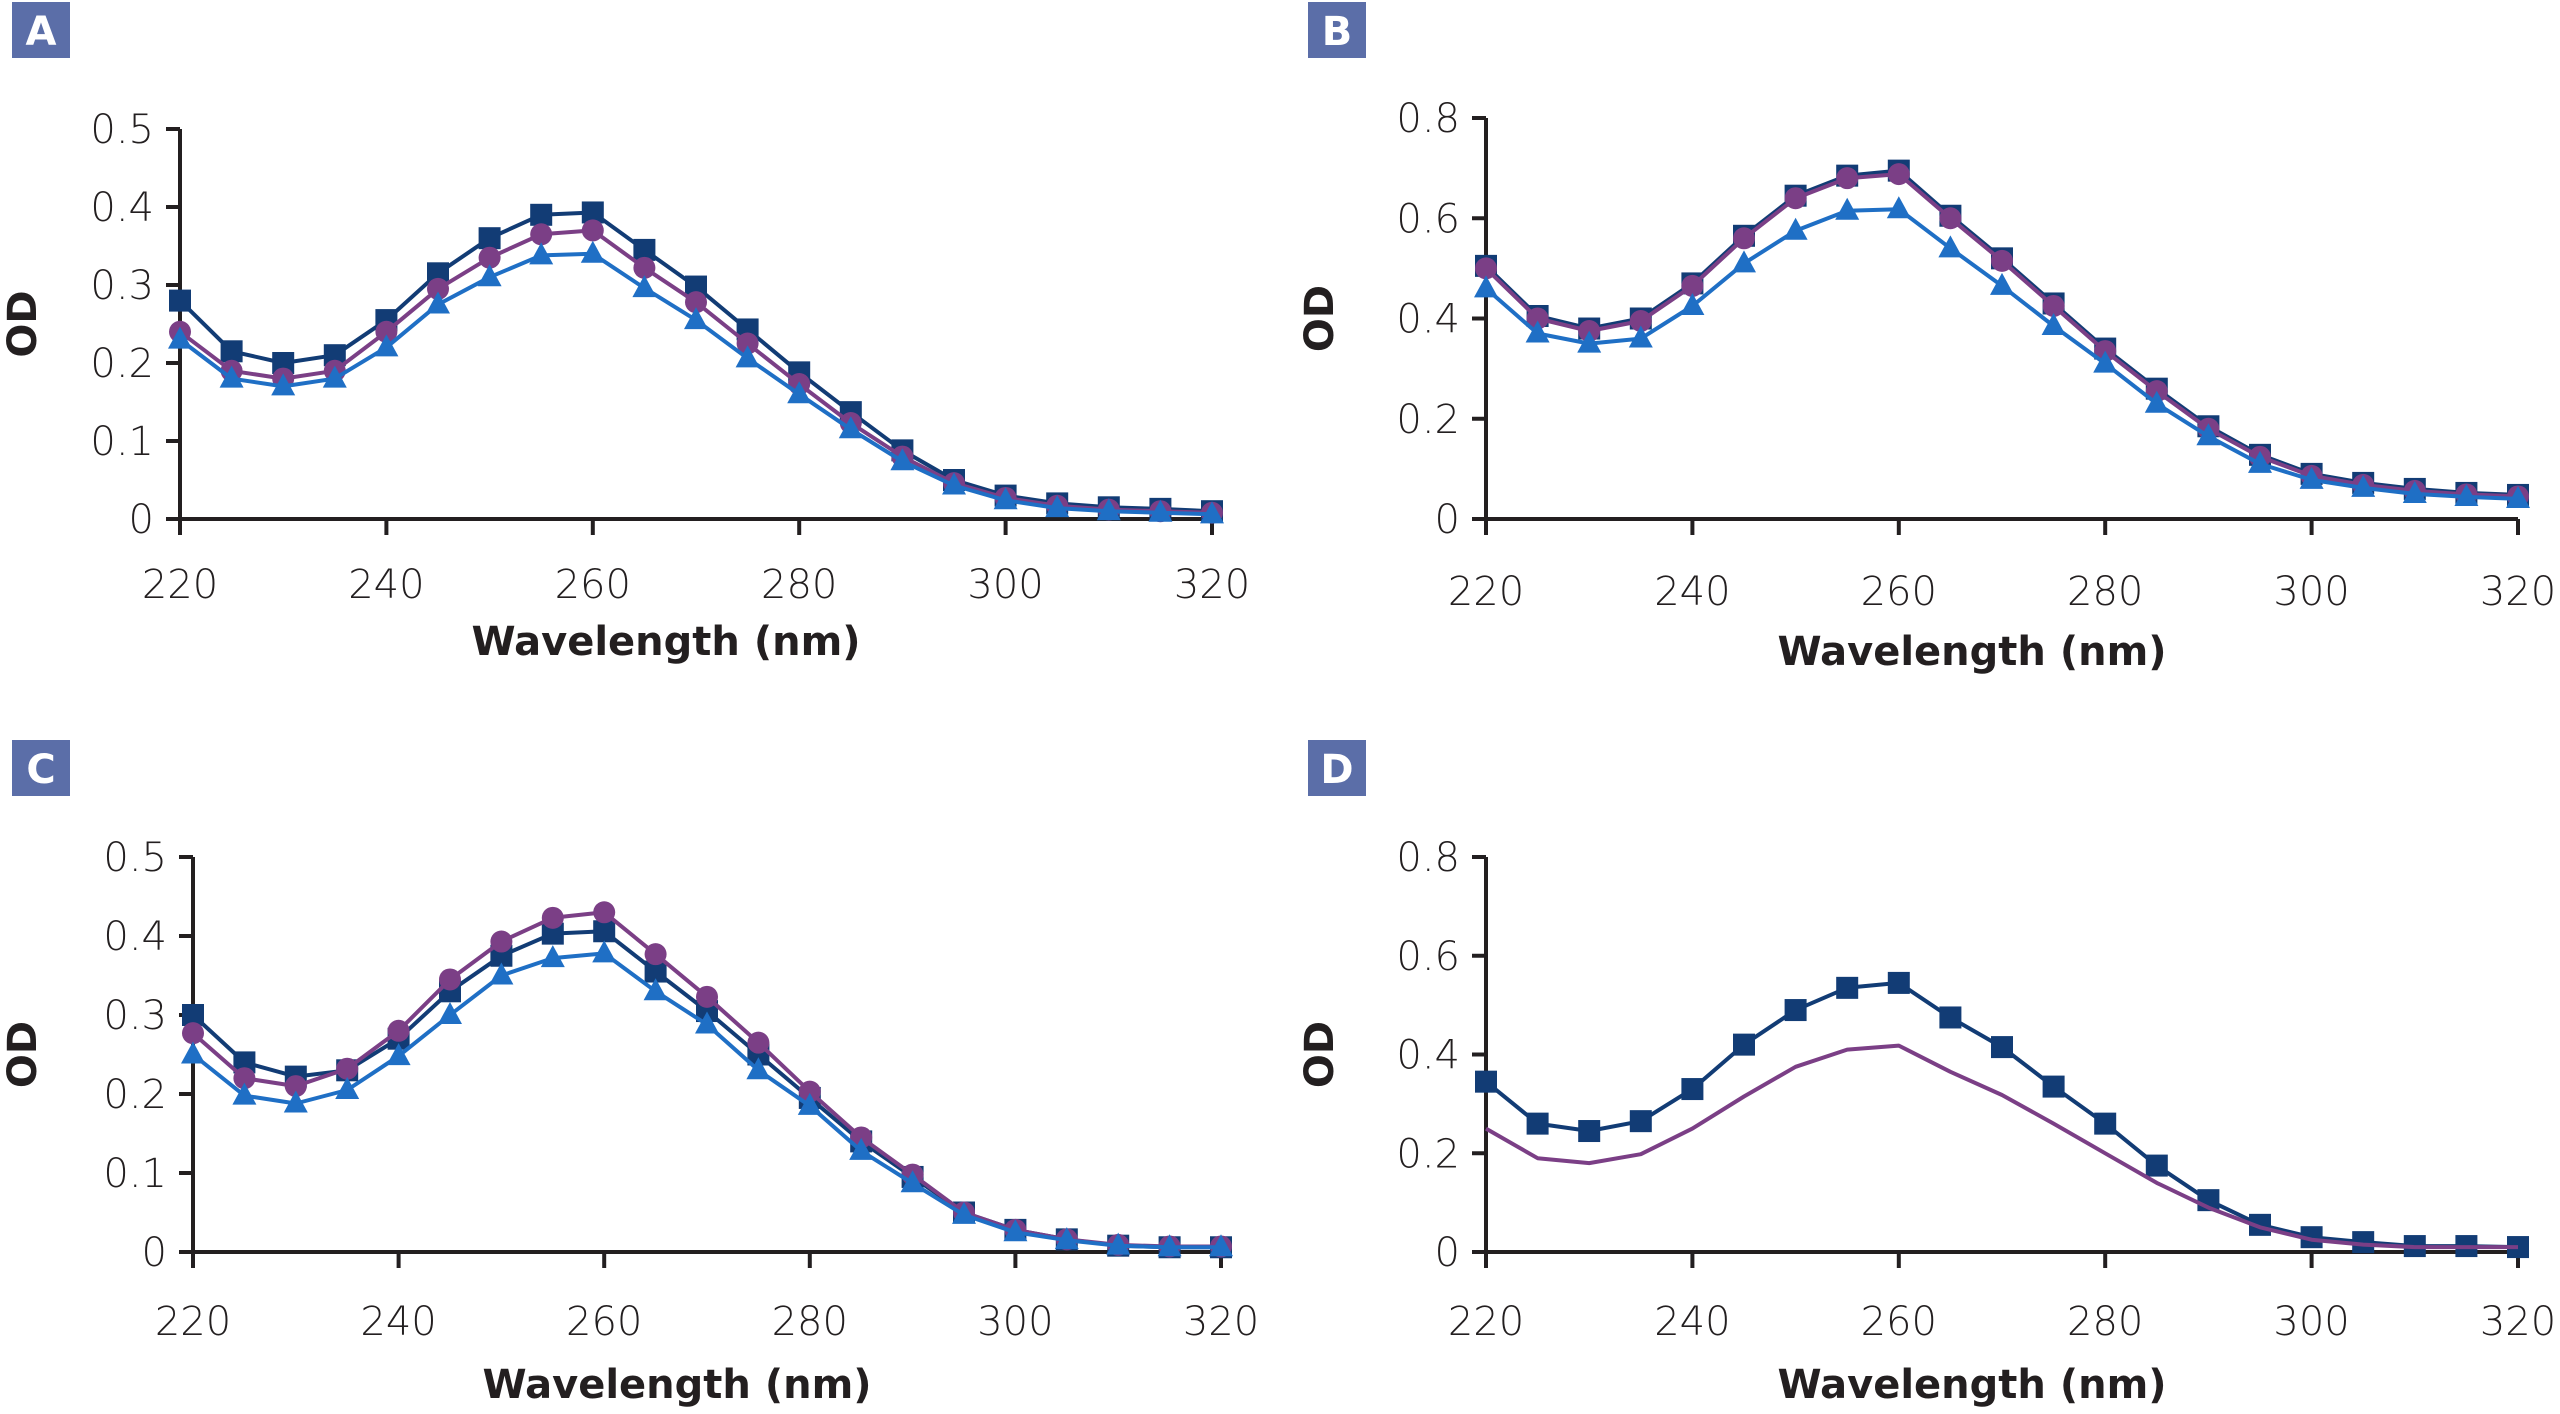 The width and height of the screenshot is (2560, 1414). I want to click on y-tick-label: 0.3, so click(122, 286).